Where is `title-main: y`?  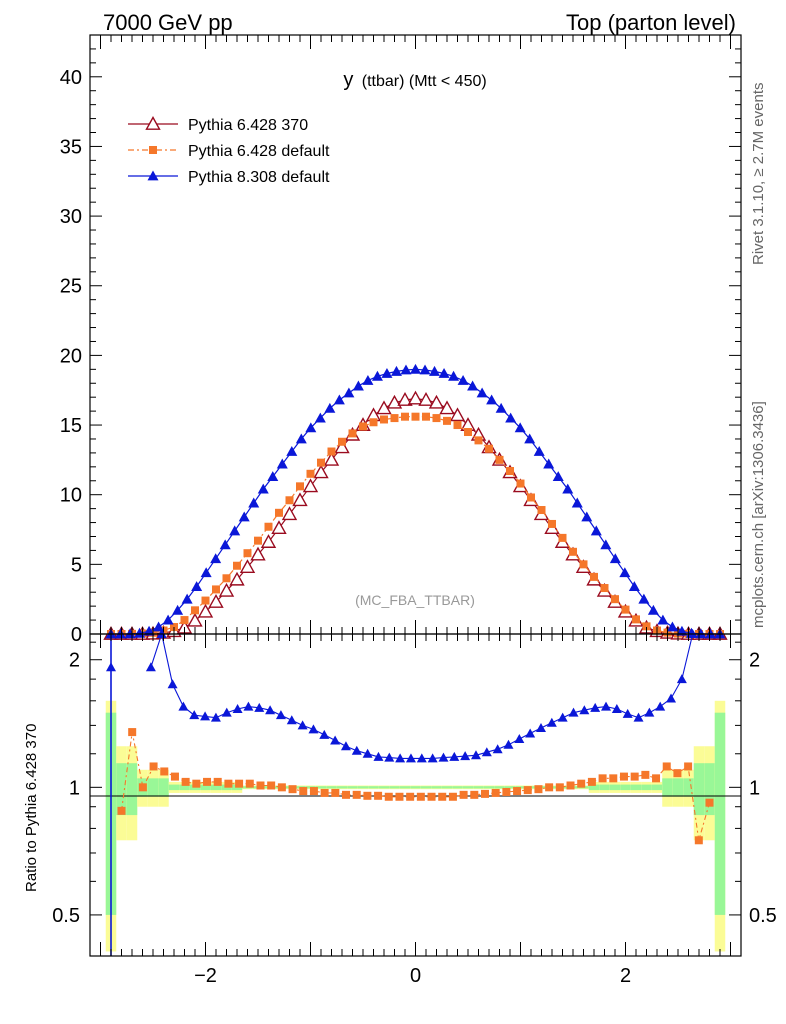
title-main: y is located at coordinates (348, 80).